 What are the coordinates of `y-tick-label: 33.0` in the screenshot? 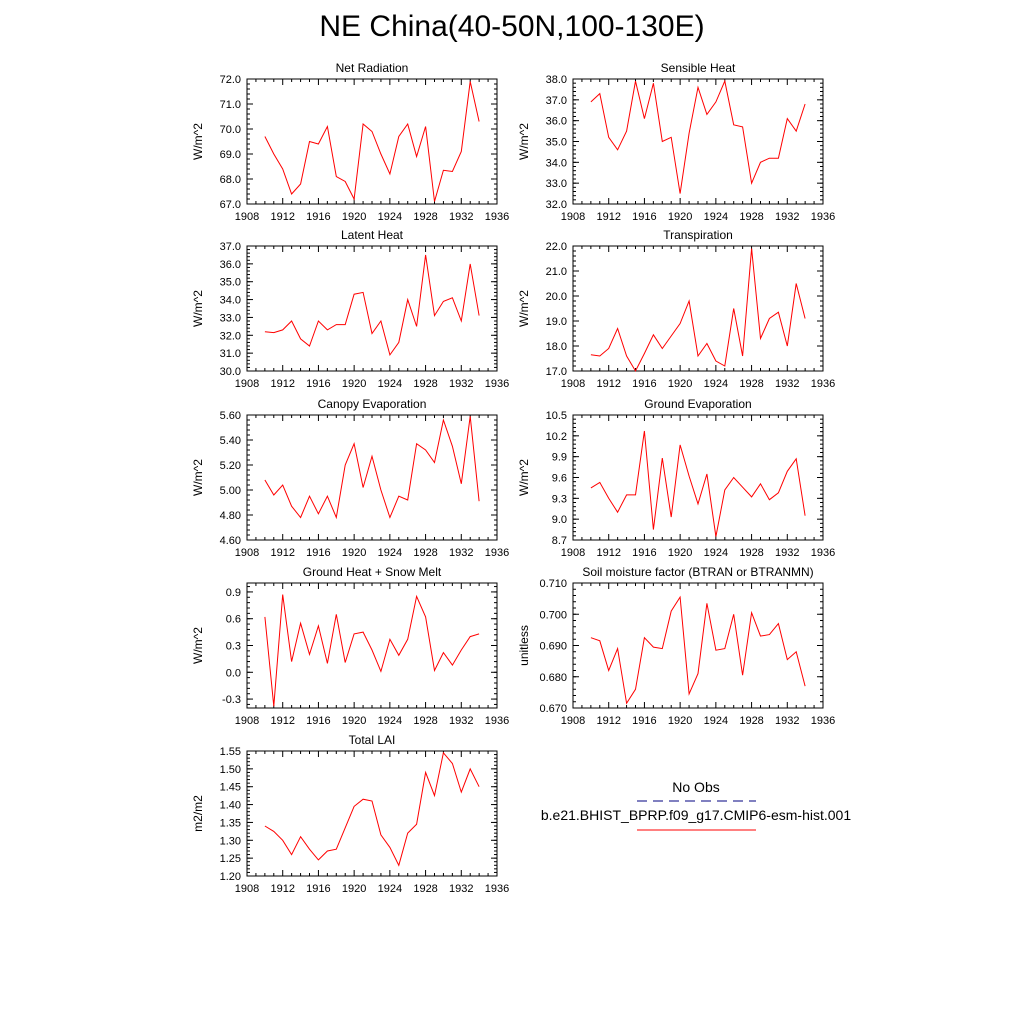 It's located at (556, 184).